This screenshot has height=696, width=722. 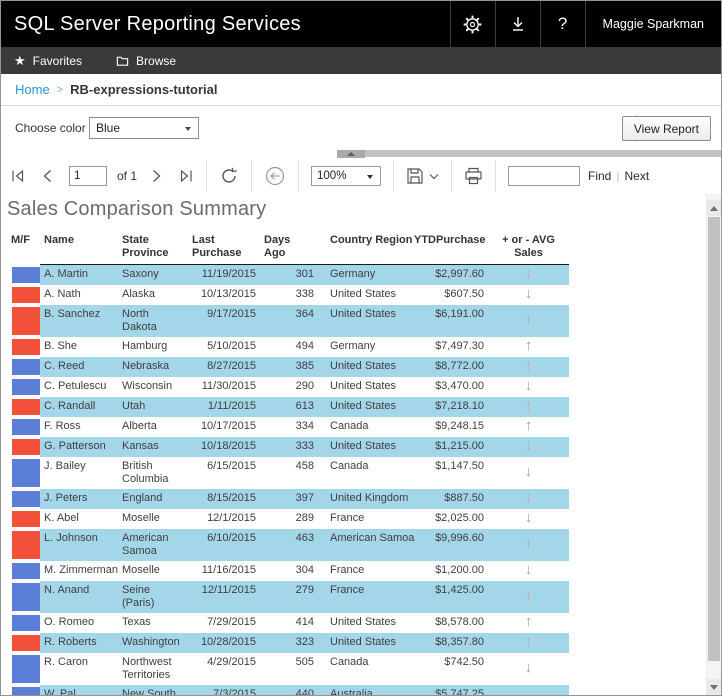 I want to click on days-ago-cell: 334, so click(x=304, y=426).